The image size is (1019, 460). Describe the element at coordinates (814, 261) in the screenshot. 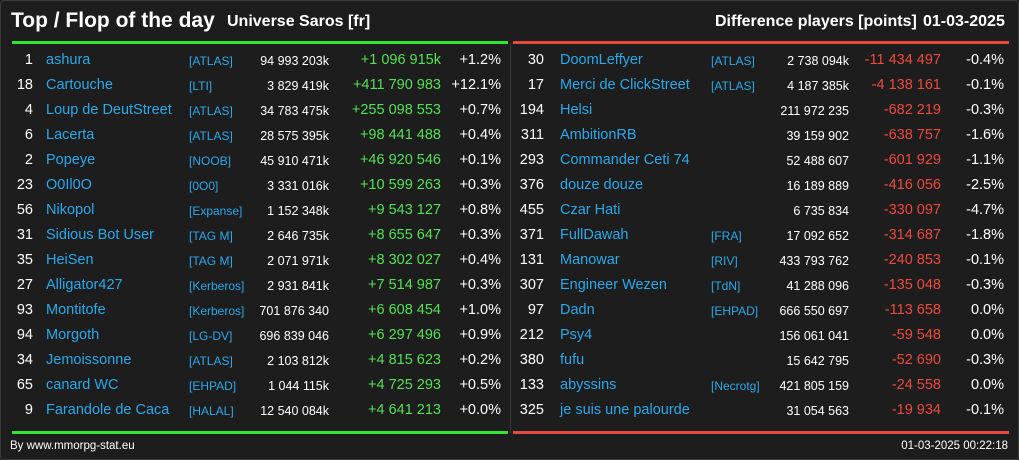

I see `points-cell: 433 793 762` at that location.